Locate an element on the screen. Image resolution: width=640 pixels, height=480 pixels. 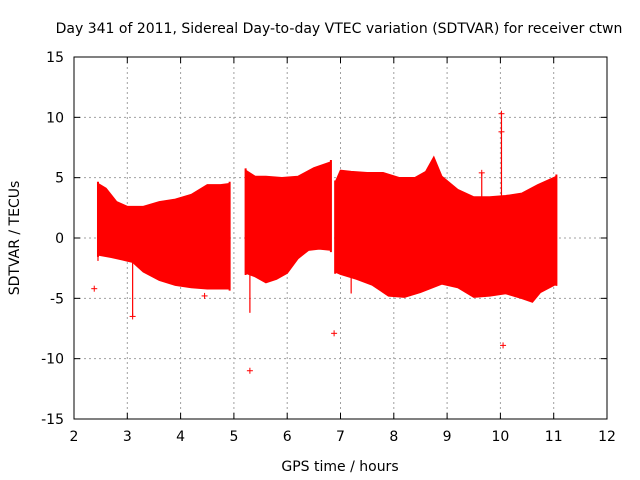
x-tick-label: 6 is located at coordinates (287, 437).